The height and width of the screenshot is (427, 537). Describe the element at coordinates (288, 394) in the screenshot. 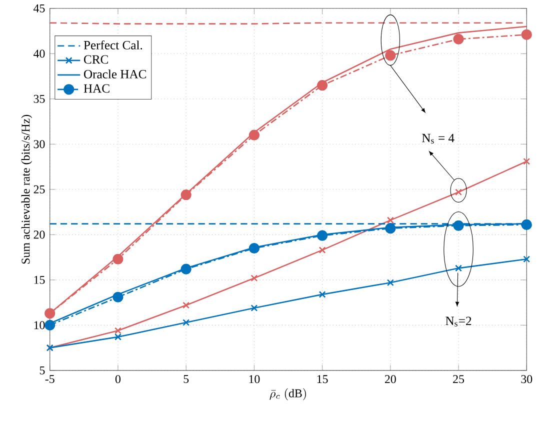

I see `x-axis-title: $\bar{\rho}_c\ (\mathrm{dB})$` at that location.